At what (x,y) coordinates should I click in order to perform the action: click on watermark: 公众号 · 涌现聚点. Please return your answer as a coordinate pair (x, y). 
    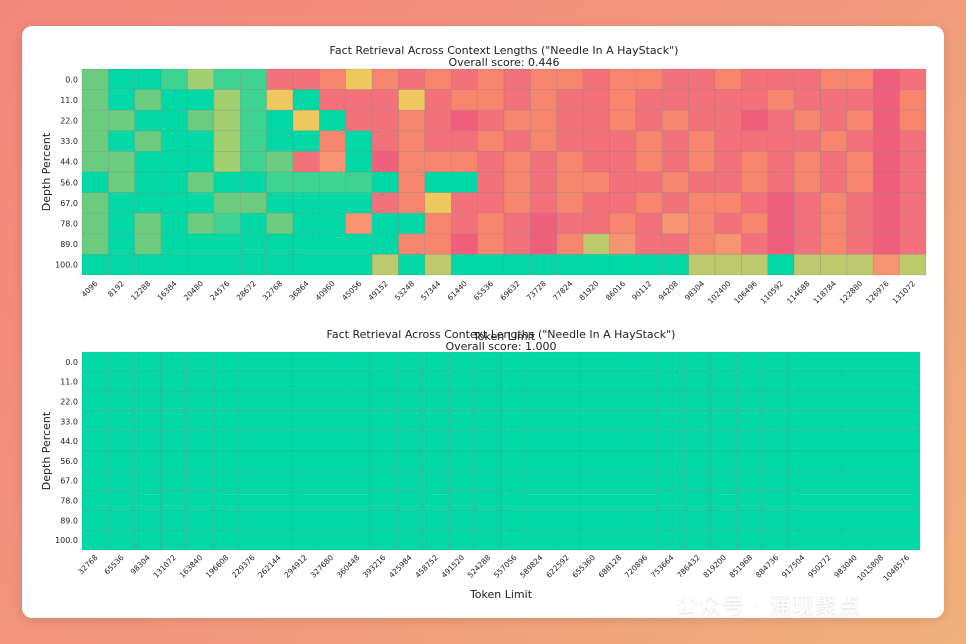
    Looking at the image, I should click on (768, 604).